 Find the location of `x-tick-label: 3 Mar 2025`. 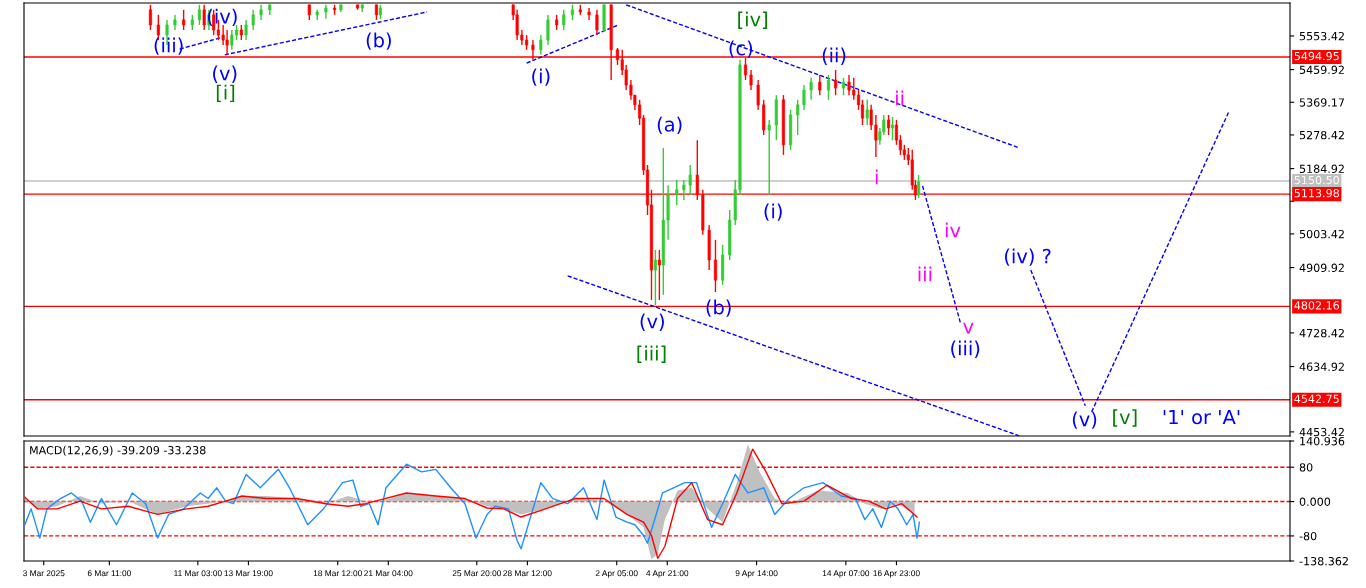

x-tick-label: 3 Mar 2025 is located at coordinates (44, 573).